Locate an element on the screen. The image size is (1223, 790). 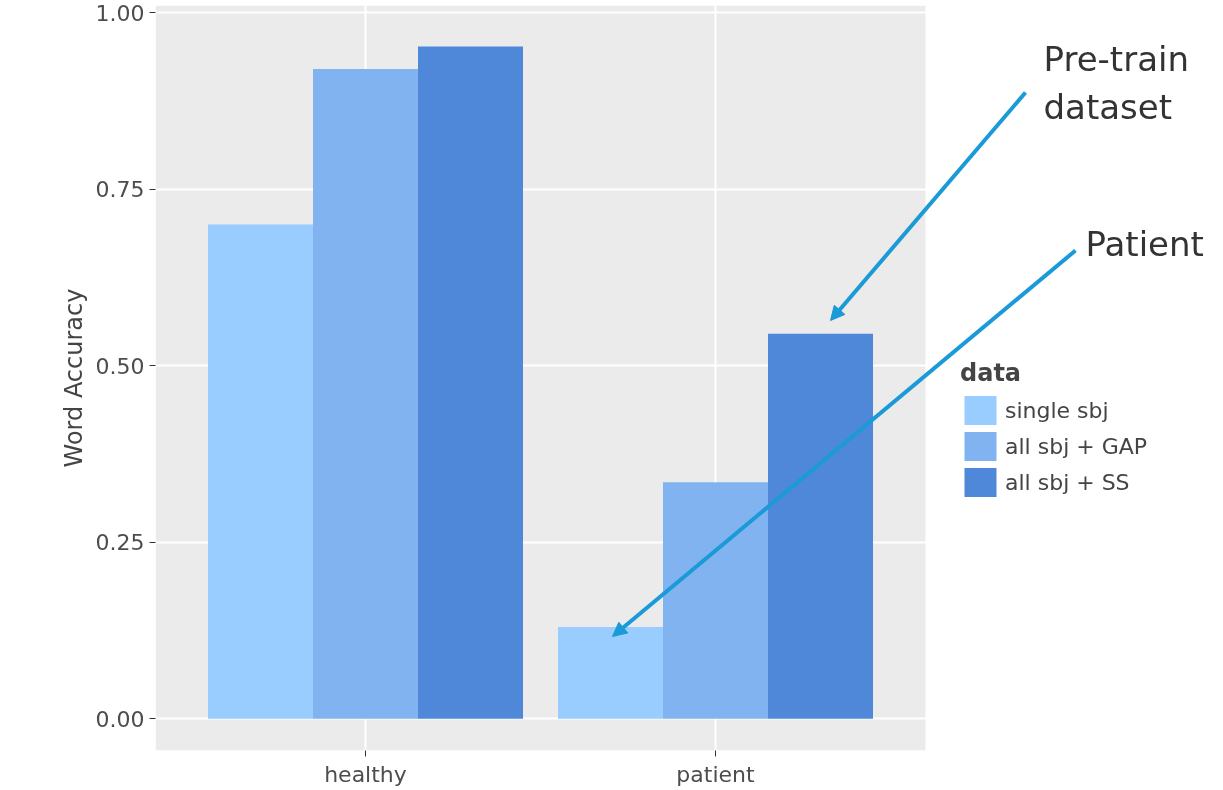
text: Patient is located at coordinates (1144, 243).